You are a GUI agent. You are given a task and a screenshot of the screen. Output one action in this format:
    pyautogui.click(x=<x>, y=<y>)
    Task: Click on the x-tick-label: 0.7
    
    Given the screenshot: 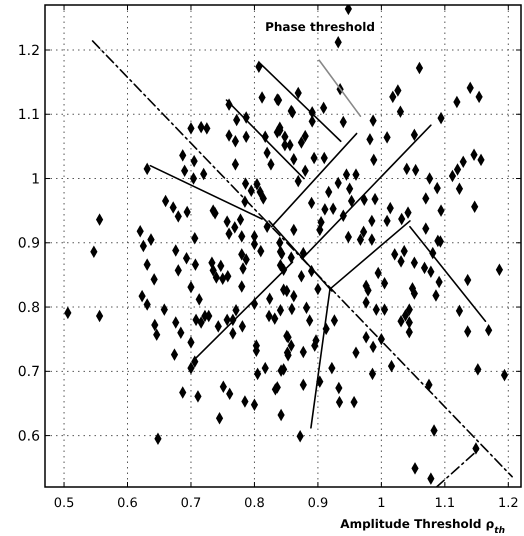 What is the action you would take?
    pyautogui.click(x=191, y=503)
    